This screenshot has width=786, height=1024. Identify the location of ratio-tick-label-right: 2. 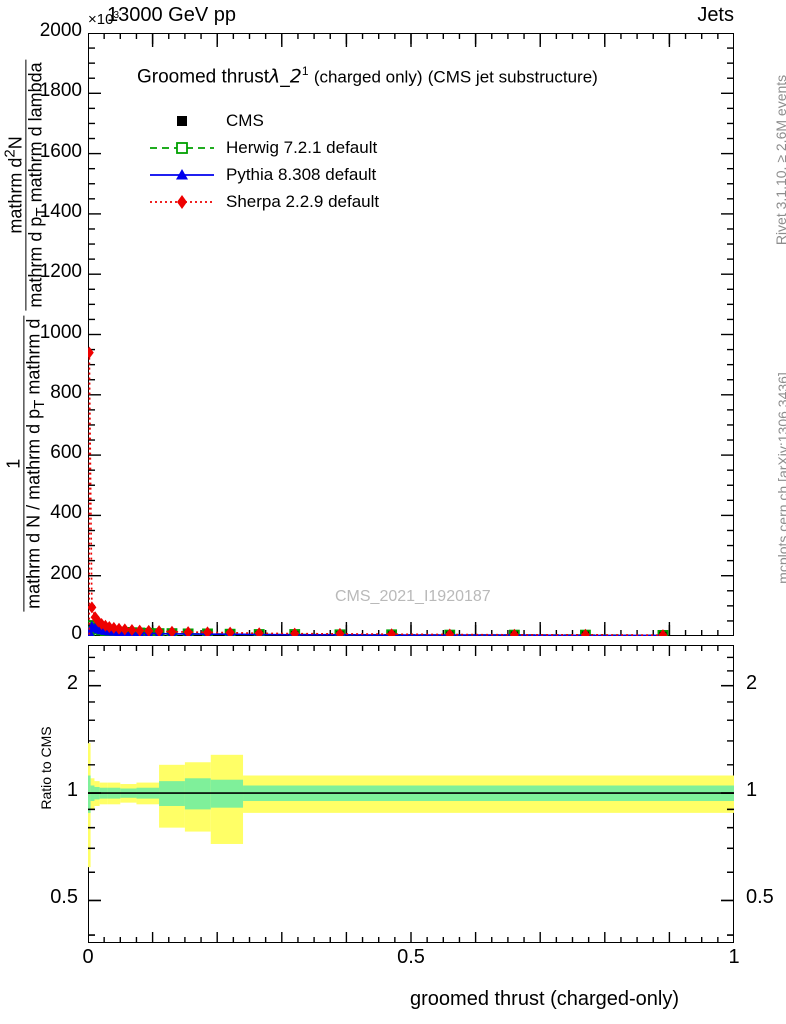
(752, 682).